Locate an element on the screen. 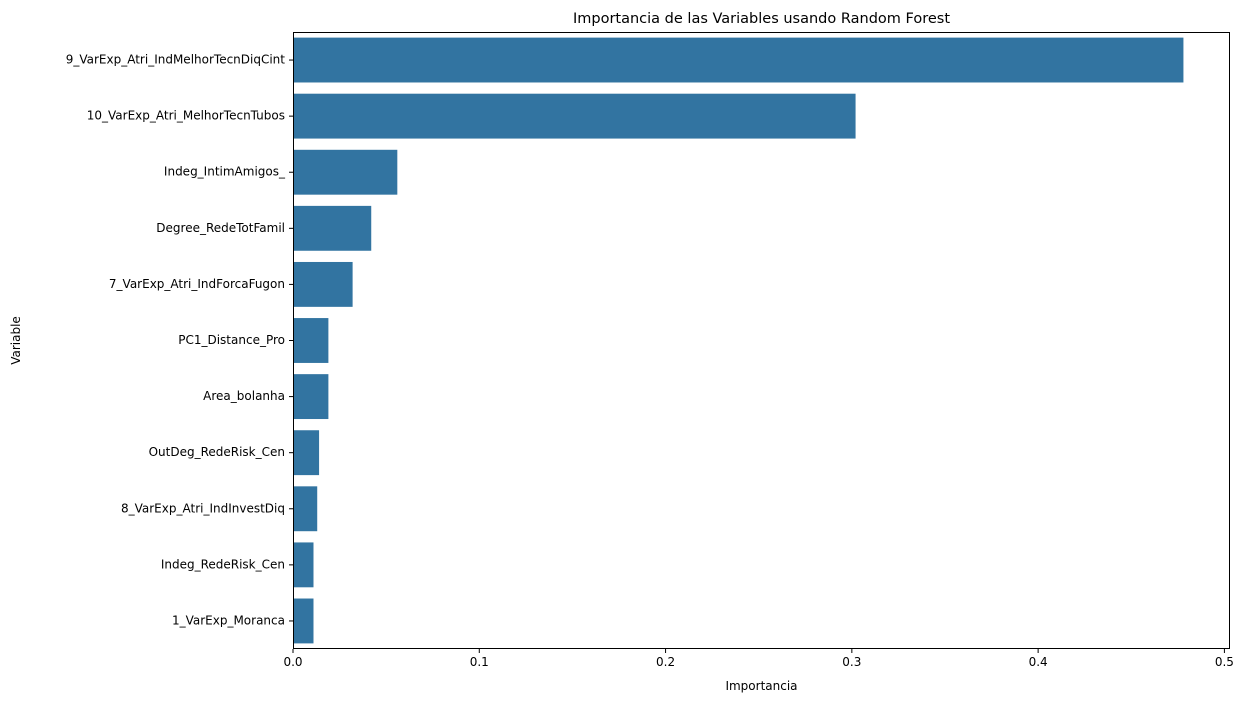 This screenshot has height=705, width=1240. y-tick-label: OutDeg_RedeRisk_Cen is located at coordinates (217, 452).